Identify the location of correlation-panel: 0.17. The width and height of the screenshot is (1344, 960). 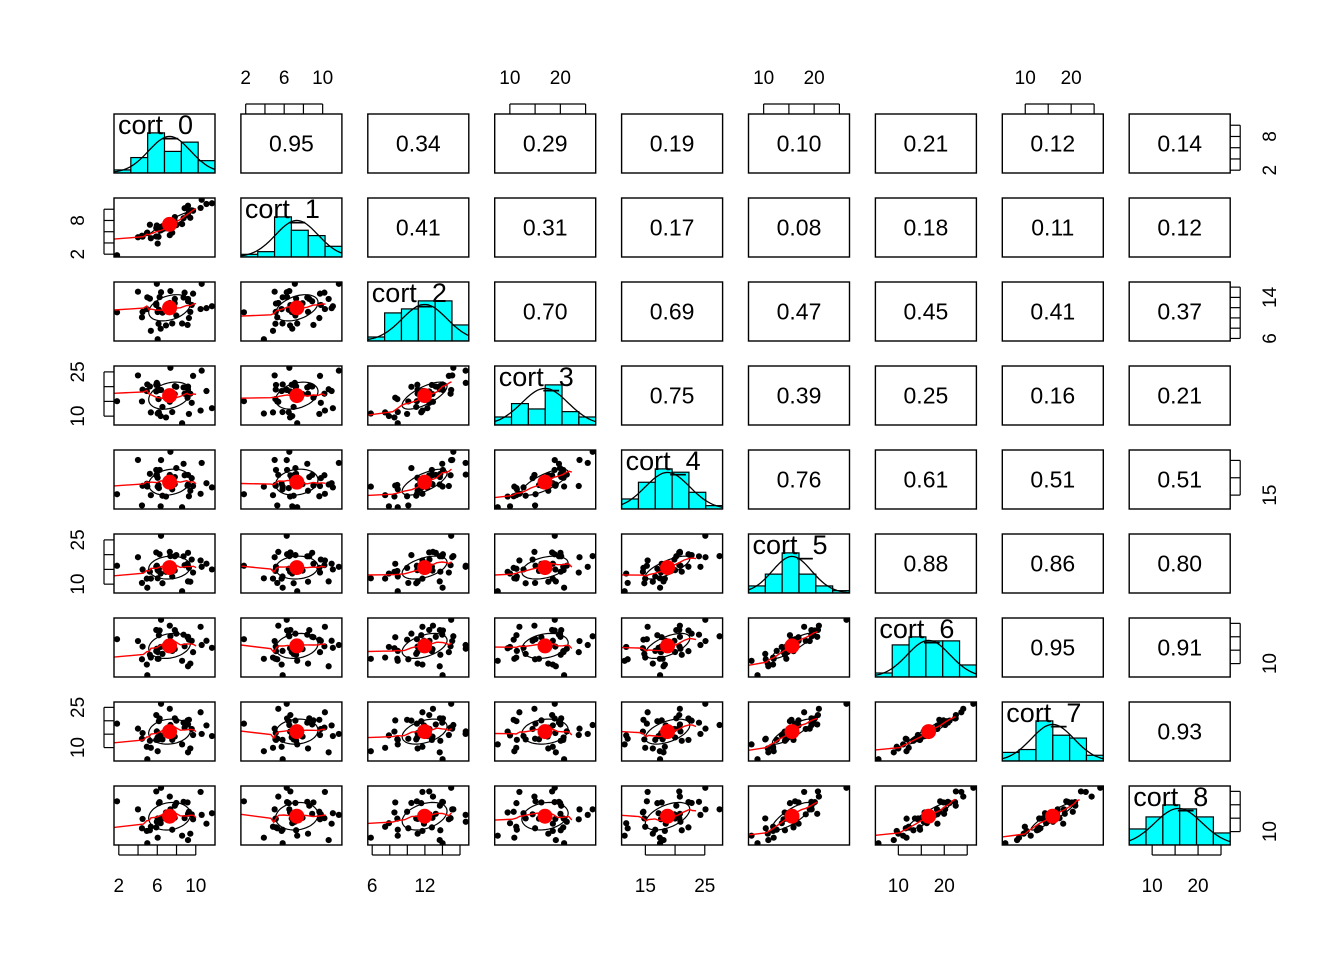
(672, 227).